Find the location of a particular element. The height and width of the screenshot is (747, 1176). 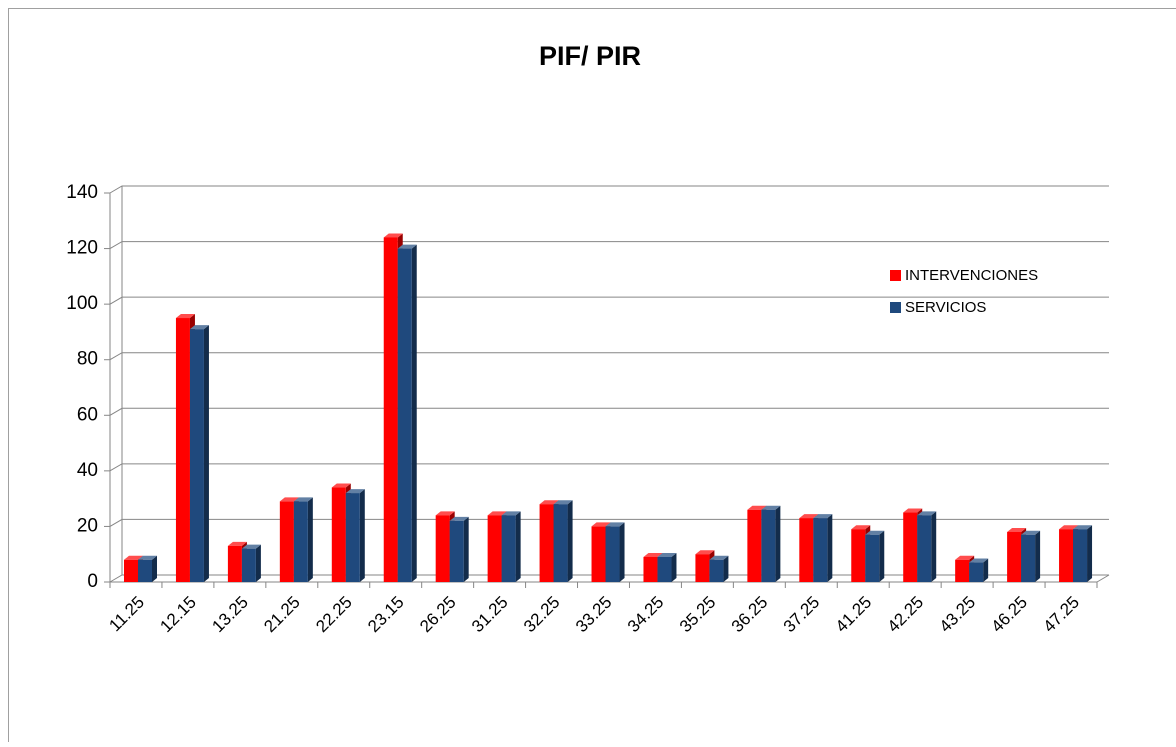

y-tick-label: 100 is located at coordinates (82, 303).